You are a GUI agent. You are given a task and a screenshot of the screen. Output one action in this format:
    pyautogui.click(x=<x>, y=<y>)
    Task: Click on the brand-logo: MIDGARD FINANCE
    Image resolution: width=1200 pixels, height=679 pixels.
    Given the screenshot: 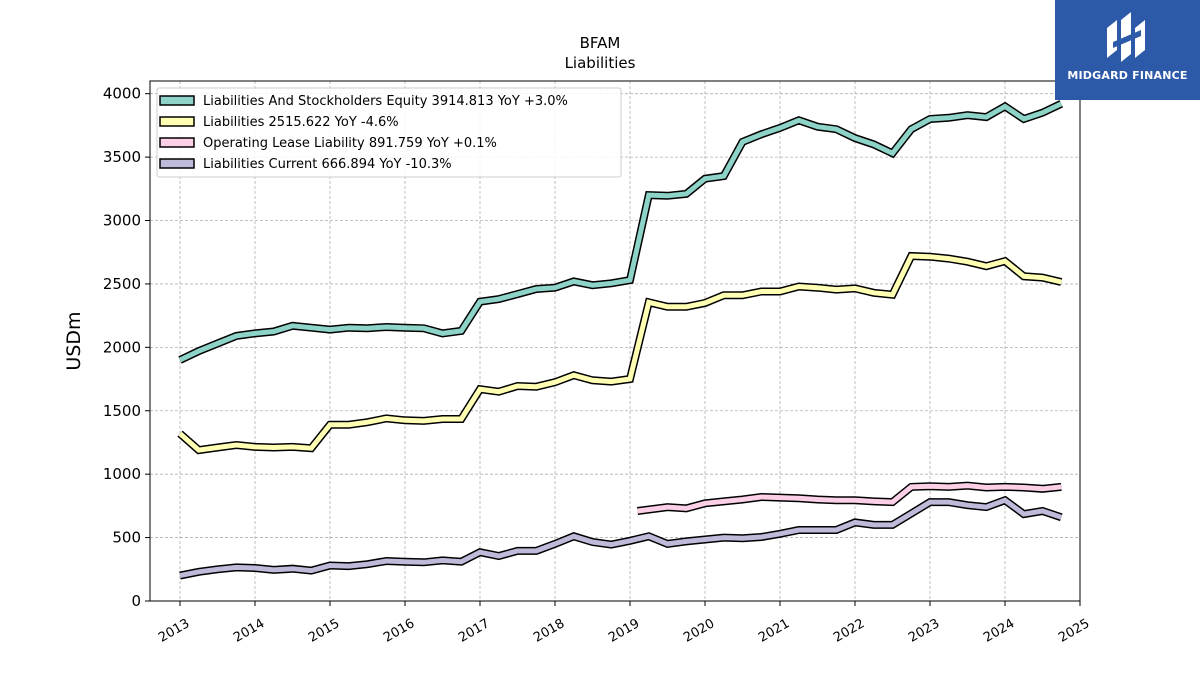 What is the action you would take?
    pyautogui.click(x=1127, y=50)
    